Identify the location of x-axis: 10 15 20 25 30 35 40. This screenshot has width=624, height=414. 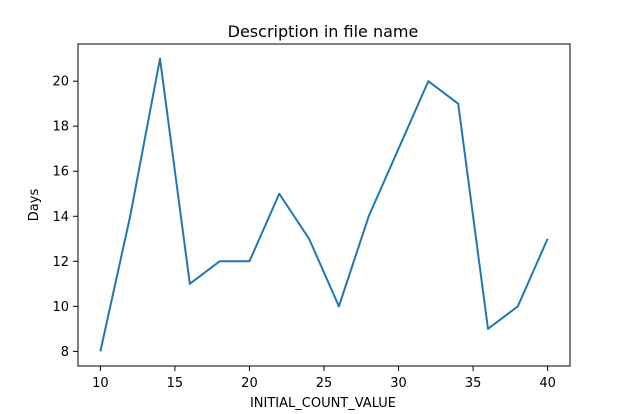
(324, 378).